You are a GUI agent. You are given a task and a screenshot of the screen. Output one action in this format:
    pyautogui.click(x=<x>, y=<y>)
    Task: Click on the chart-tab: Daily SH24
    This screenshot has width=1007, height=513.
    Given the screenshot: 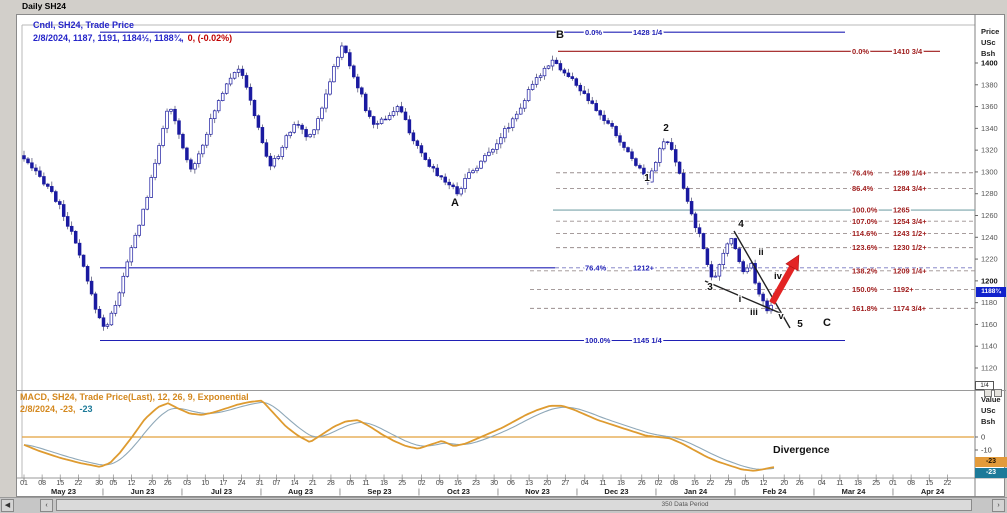 What is the action you would take?
    pyautogui.click(x=44, y=6)
    